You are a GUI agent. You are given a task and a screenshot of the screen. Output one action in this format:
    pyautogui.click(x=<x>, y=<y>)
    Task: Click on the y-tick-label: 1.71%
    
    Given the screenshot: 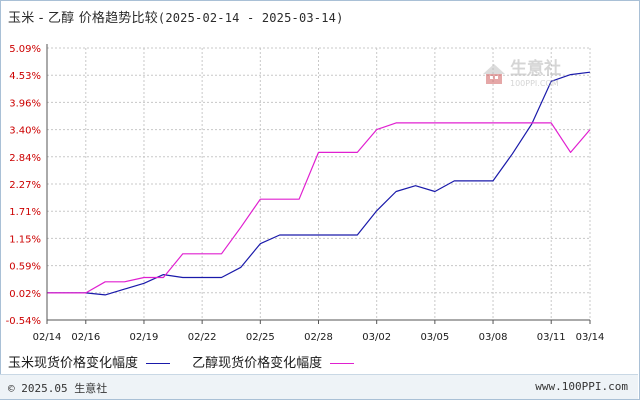 What is the action you would take?
    pyautogui.click(x=25, y=212)
    